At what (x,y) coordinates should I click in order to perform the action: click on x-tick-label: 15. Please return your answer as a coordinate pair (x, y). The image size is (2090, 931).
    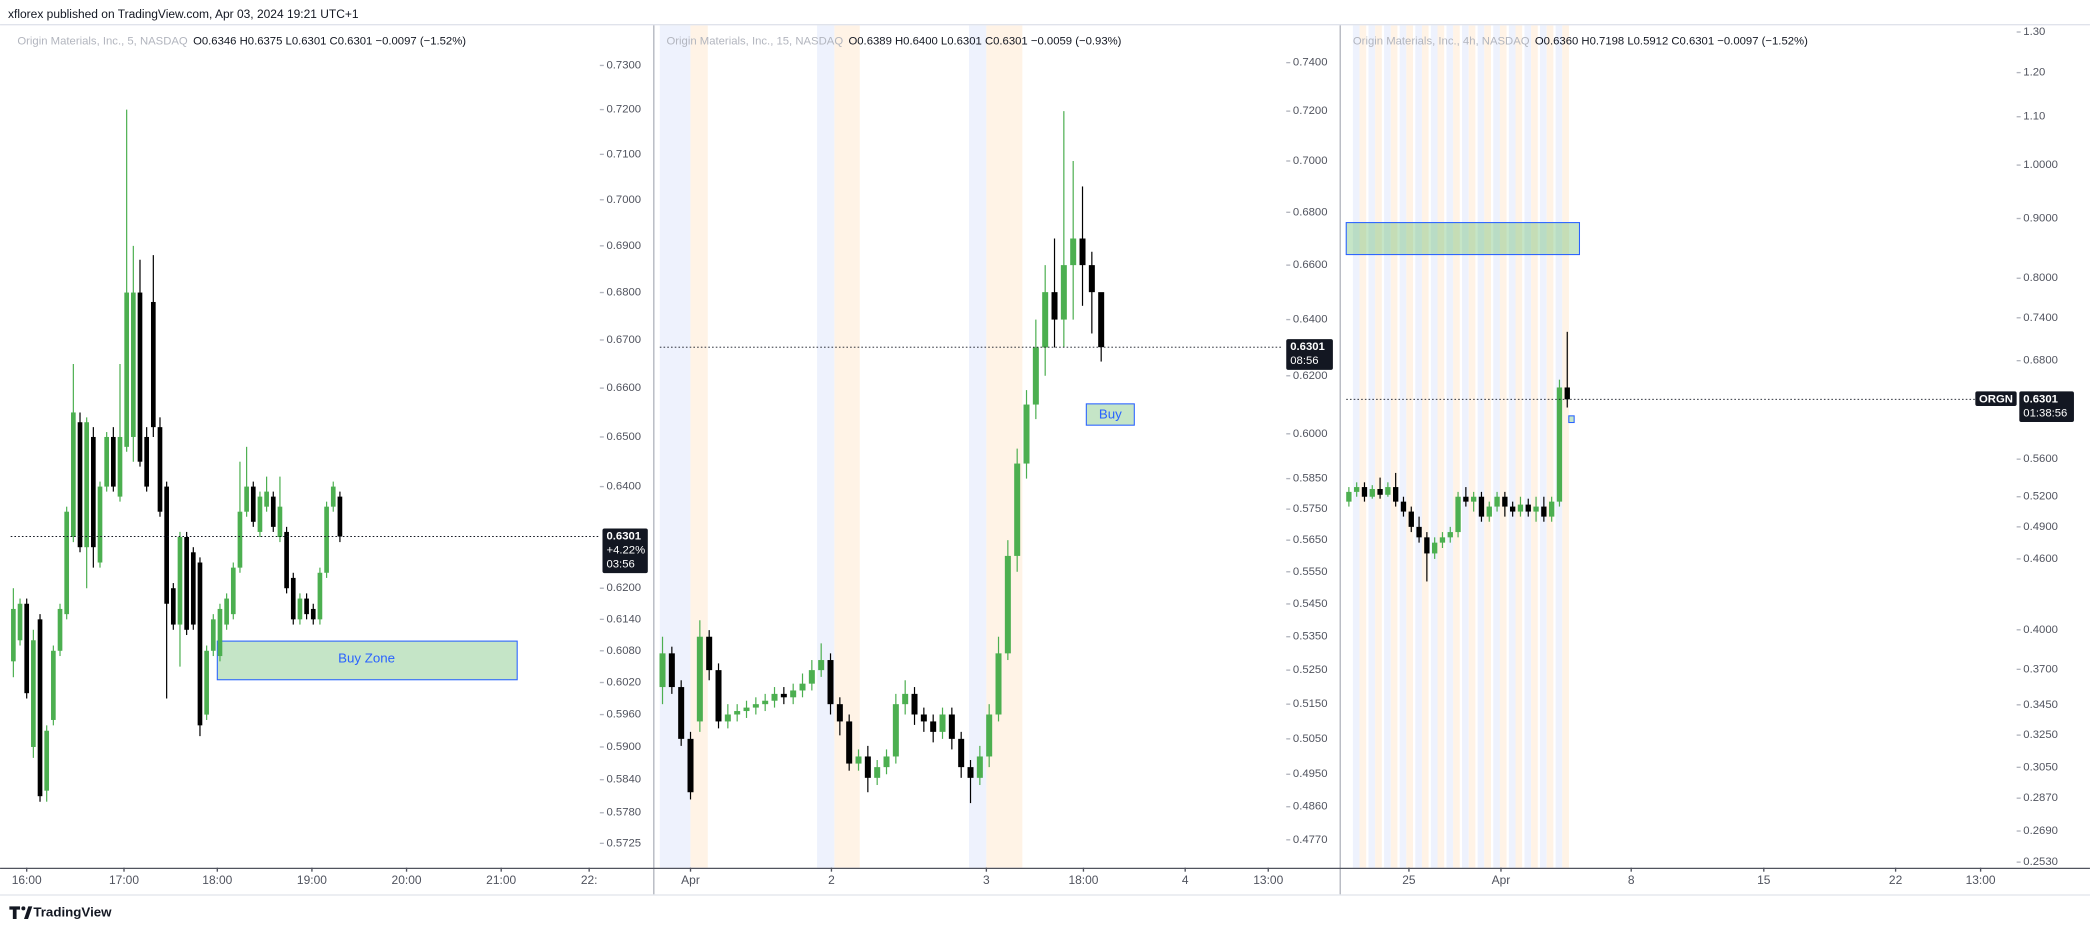
    Looking at the image, I should click on (1764, 880).